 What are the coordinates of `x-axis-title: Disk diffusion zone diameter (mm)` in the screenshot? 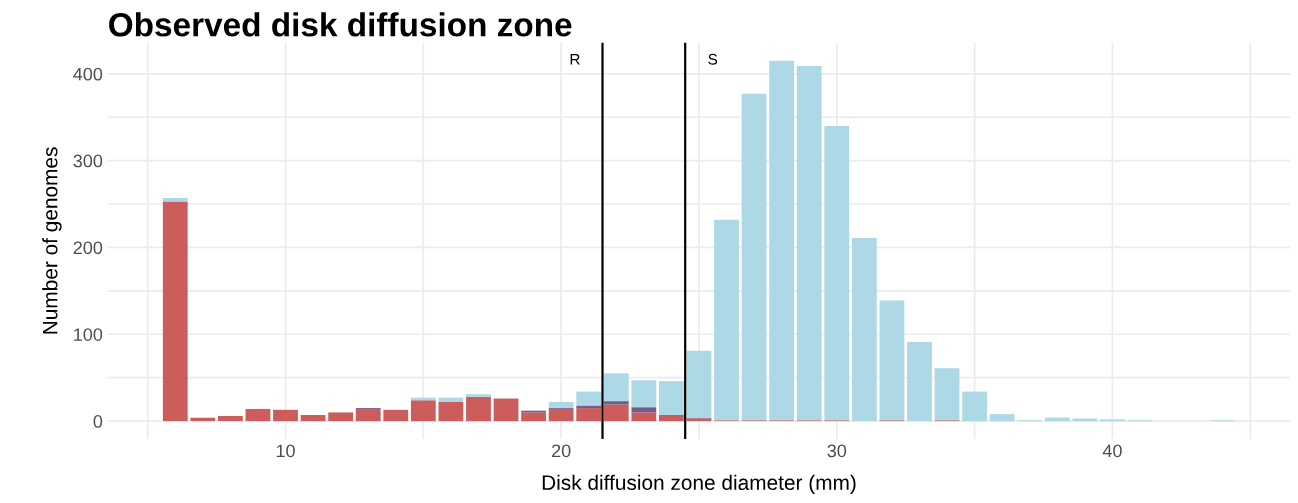 It's located at (699, 484).